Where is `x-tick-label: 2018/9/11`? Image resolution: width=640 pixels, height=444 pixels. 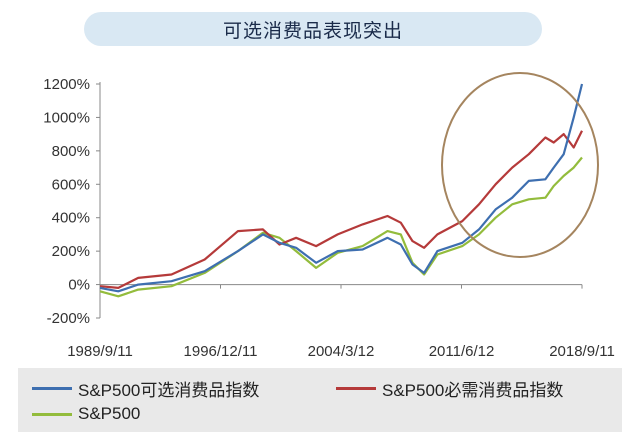
x-tick-label: 2018/9/11 is located at coordinates (582, 351).